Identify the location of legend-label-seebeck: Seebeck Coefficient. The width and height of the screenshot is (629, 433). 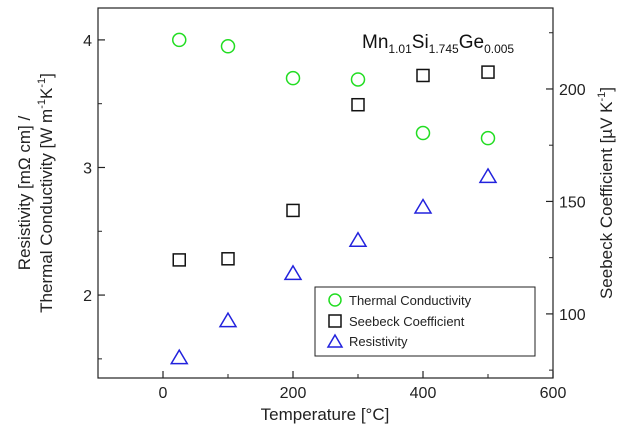
(407, 321).